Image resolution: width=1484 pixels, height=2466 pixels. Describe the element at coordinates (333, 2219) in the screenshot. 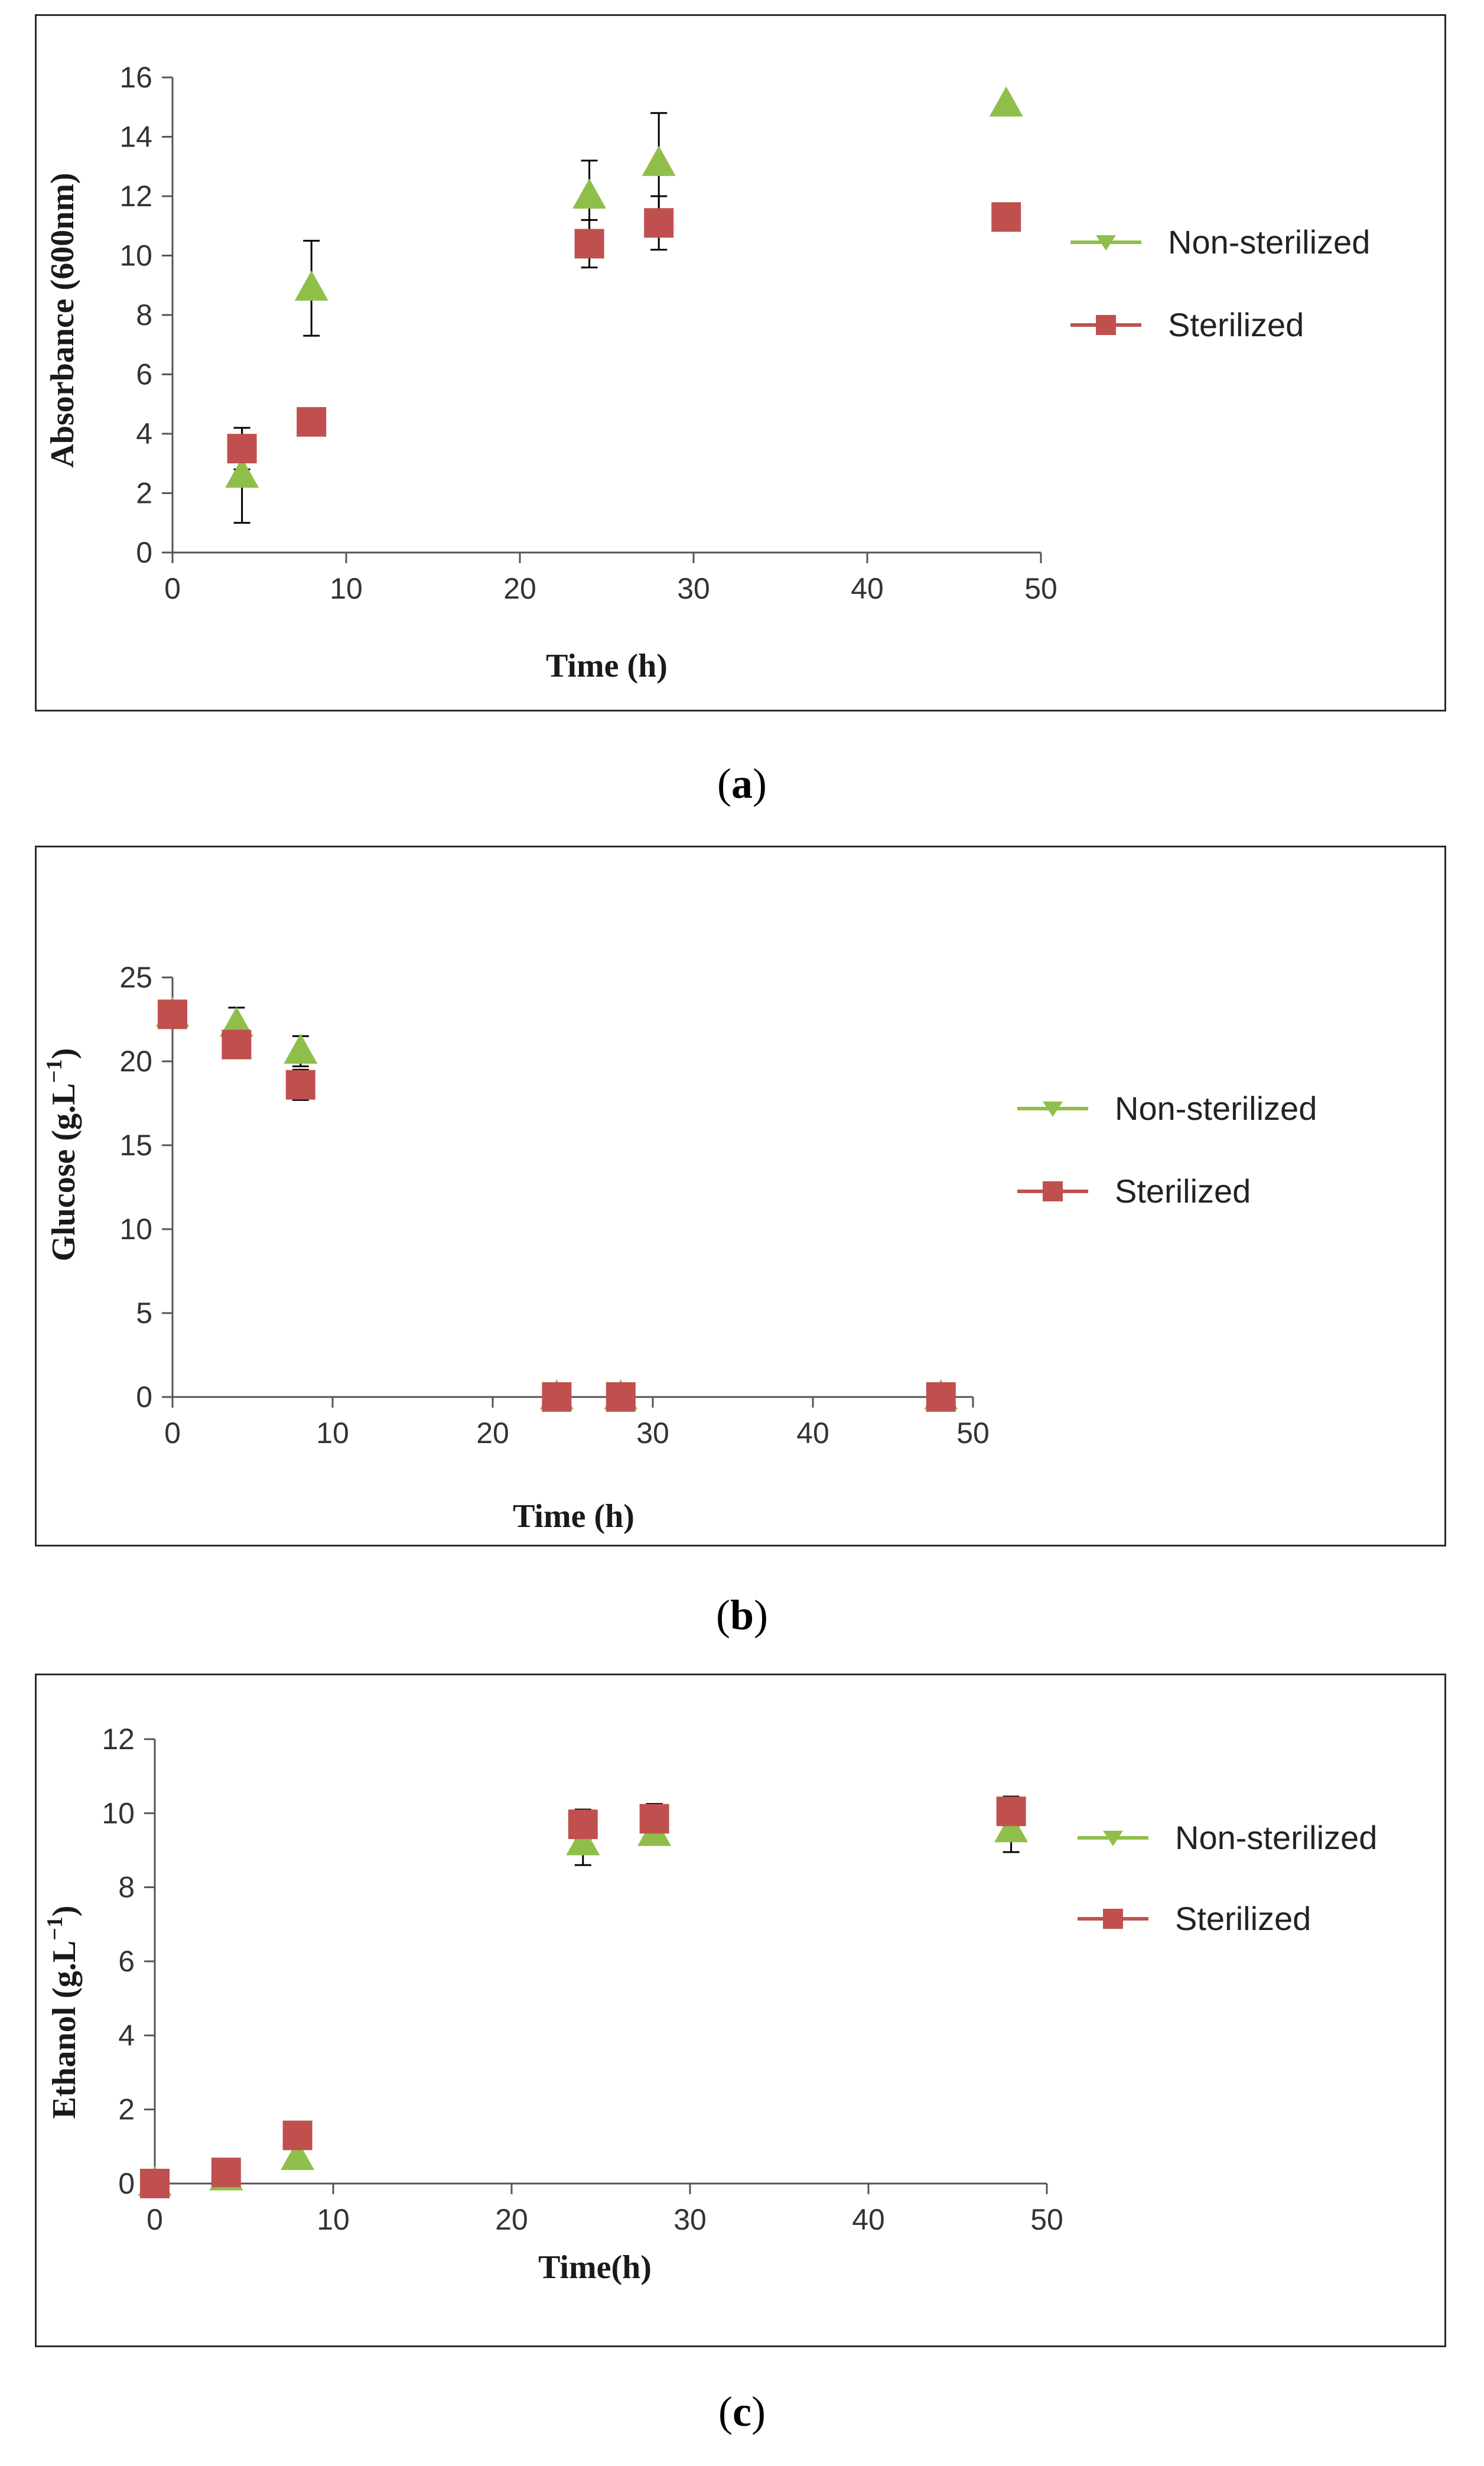

I see `chart-c-x-tick-label: 10` at that location.